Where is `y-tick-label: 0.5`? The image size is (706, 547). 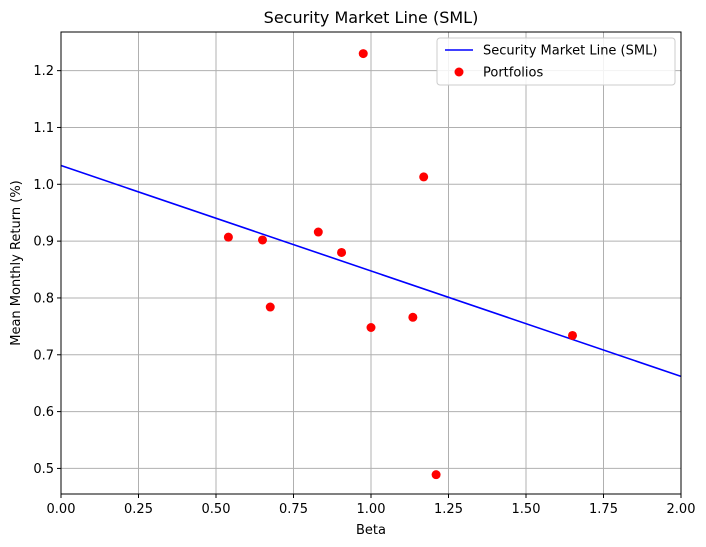
y-tick-label: 0.5 is located at coordinates (43, 469).